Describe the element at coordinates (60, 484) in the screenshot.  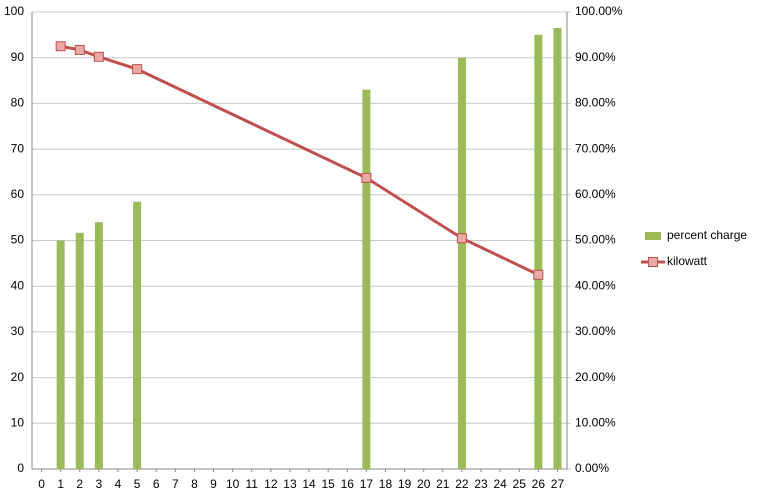
I see `x-tick-label: 1` at that location.